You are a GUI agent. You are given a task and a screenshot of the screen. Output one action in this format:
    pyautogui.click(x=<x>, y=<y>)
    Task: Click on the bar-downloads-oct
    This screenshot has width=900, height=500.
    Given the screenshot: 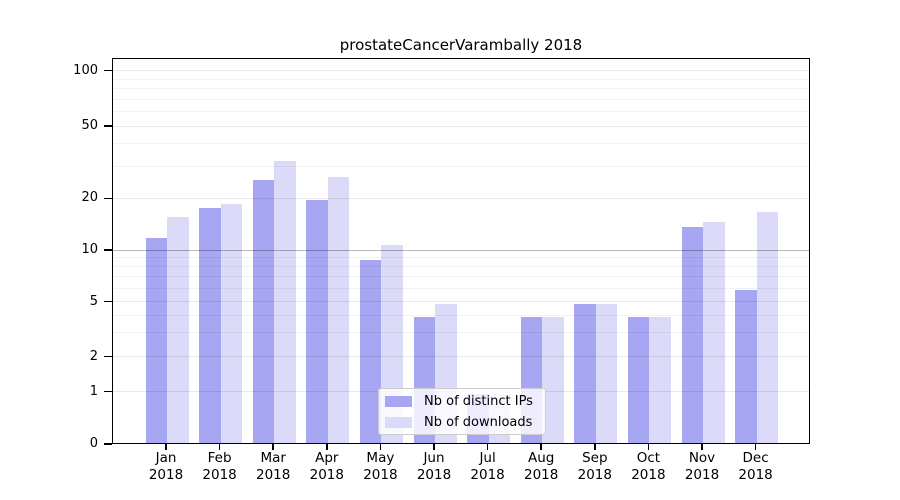 What is the action you would take?
    pyautogui.click(x=660, y=380)
    